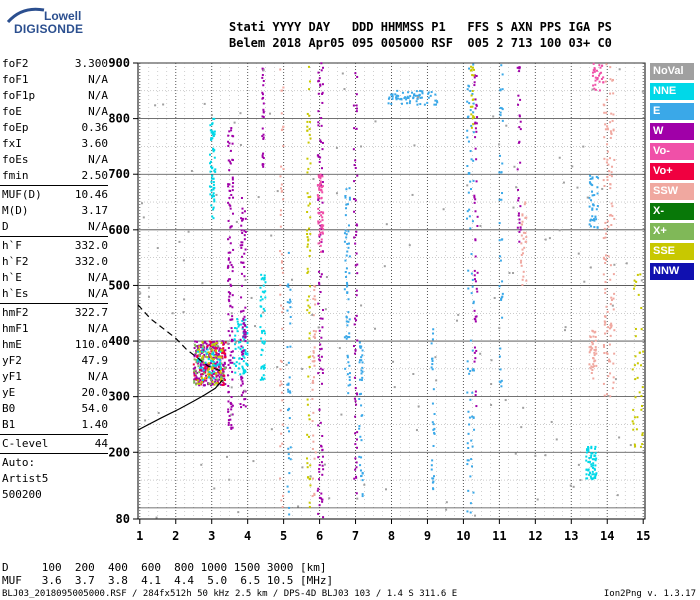 This screenshot has height=600, width=700. Describe the element at coordinates (91, 344) in the screenshot. I see `parameter-value: 110.0` at that location.